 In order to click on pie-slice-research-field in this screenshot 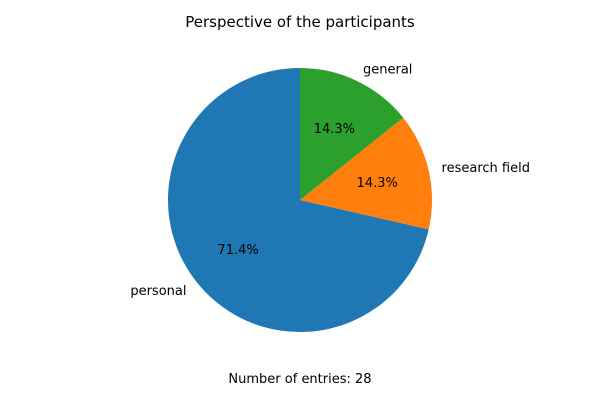, I will do `click(366, 173)`.